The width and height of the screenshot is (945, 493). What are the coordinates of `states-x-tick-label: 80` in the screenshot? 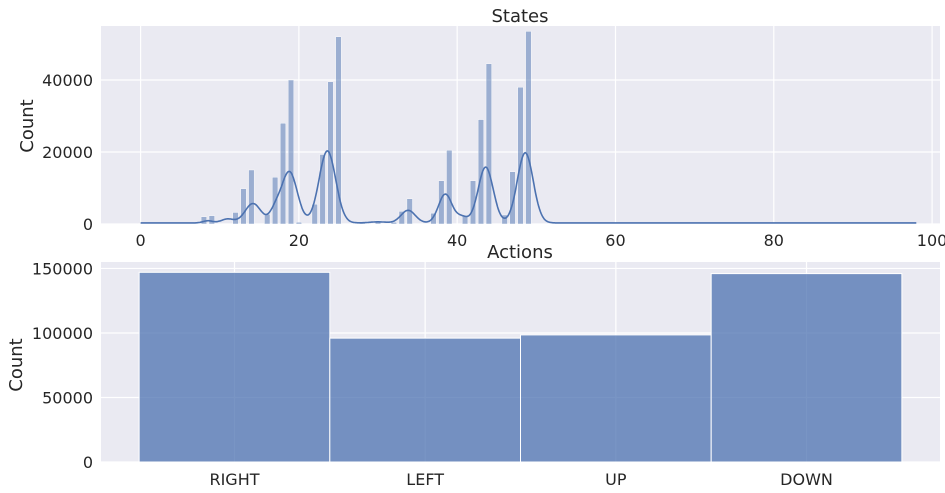 It's located at (774, 240).